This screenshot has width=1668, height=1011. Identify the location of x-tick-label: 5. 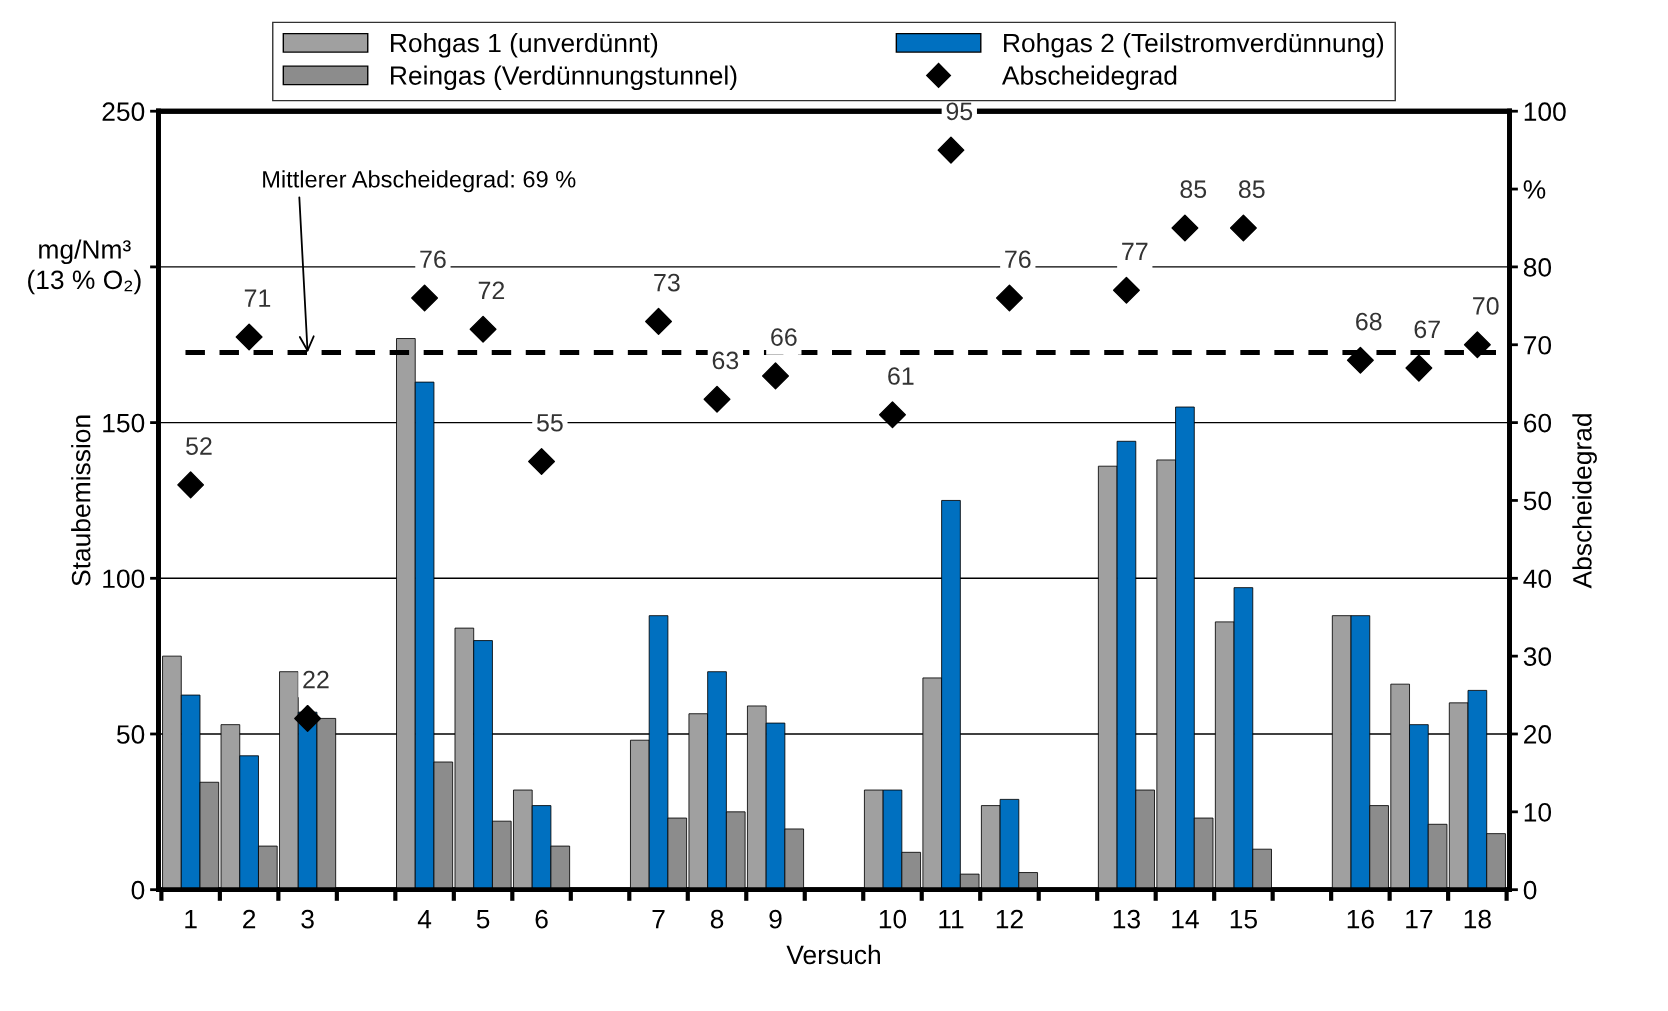
(483, 919).